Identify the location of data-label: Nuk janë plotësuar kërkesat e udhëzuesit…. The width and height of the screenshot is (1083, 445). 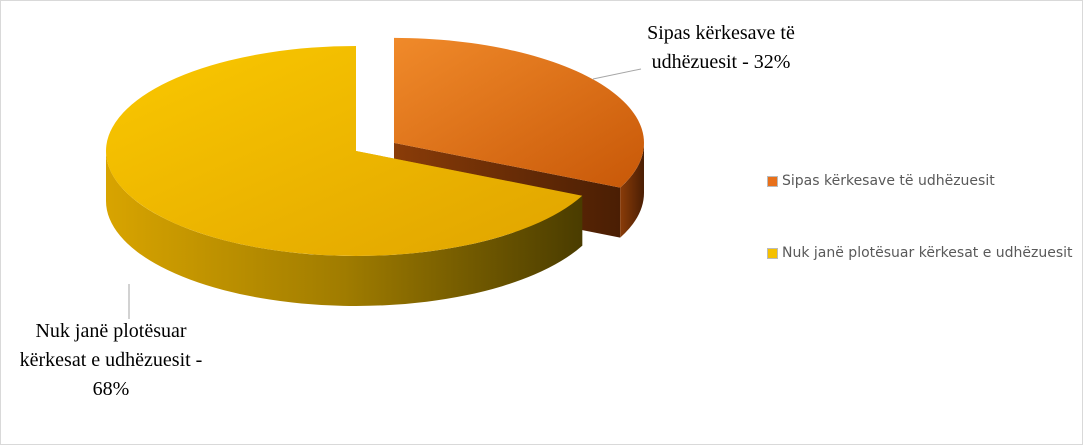
(111, 360).